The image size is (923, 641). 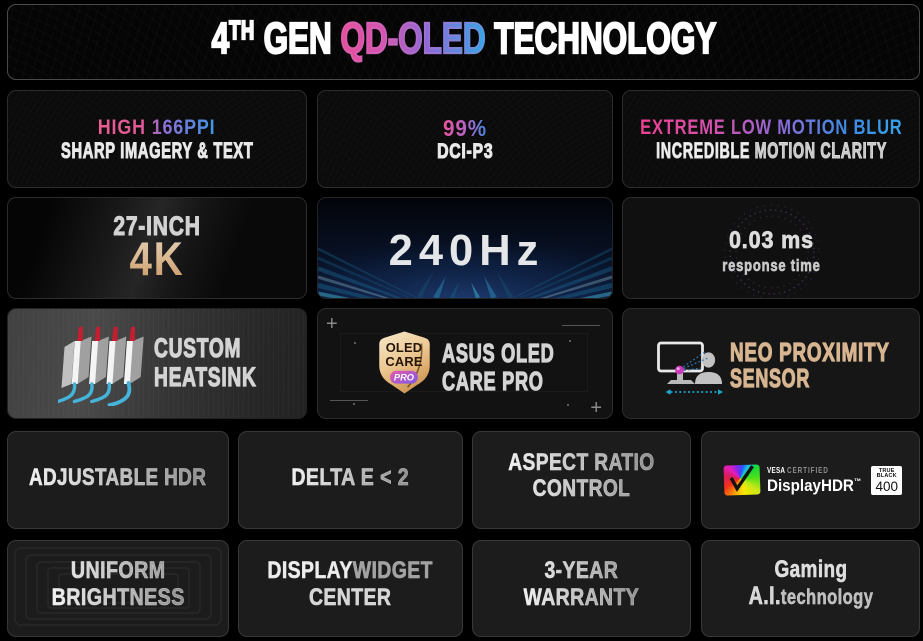 I want to click on svg-text: OLED, so click(x=404, y=347).